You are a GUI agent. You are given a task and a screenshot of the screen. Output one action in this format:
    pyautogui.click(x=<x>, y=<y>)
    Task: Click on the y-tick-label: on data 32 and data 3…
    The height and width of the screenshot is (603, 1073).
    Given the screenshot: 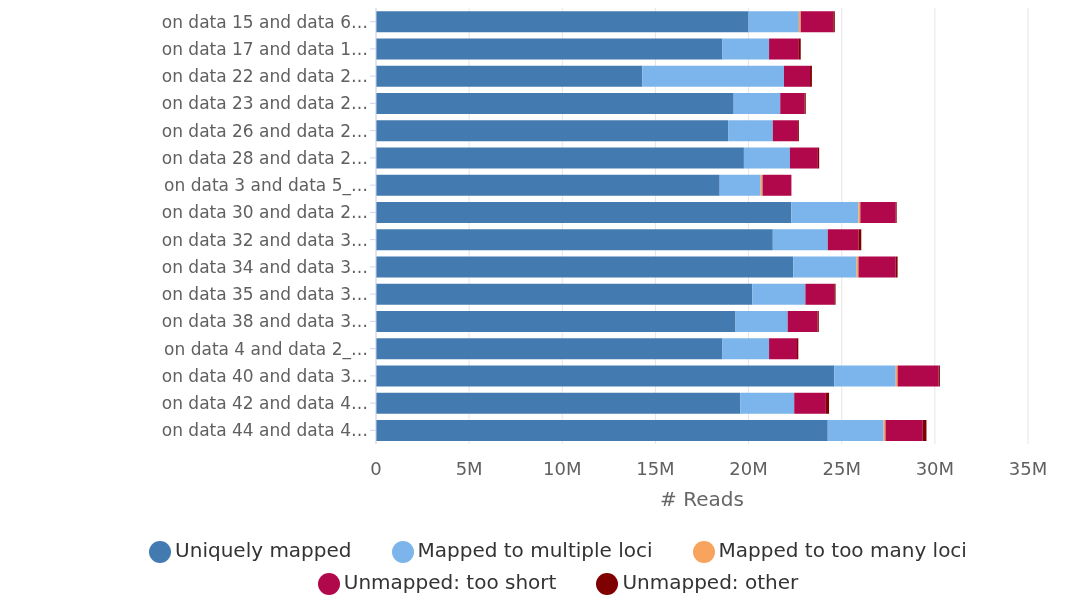 What is the action you would take?
    pyautogui.click(x=264, y=239)
    